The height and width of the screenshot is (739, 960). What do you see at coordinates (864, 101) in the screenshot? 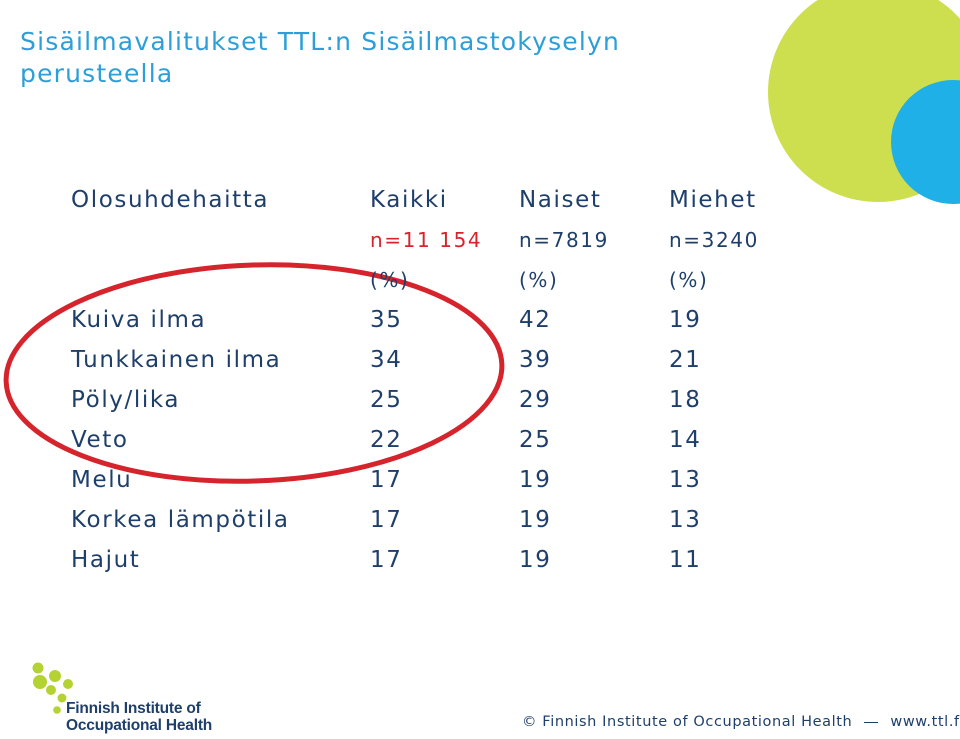
I see `deco-green-circle` at bounding box center [864, 101].